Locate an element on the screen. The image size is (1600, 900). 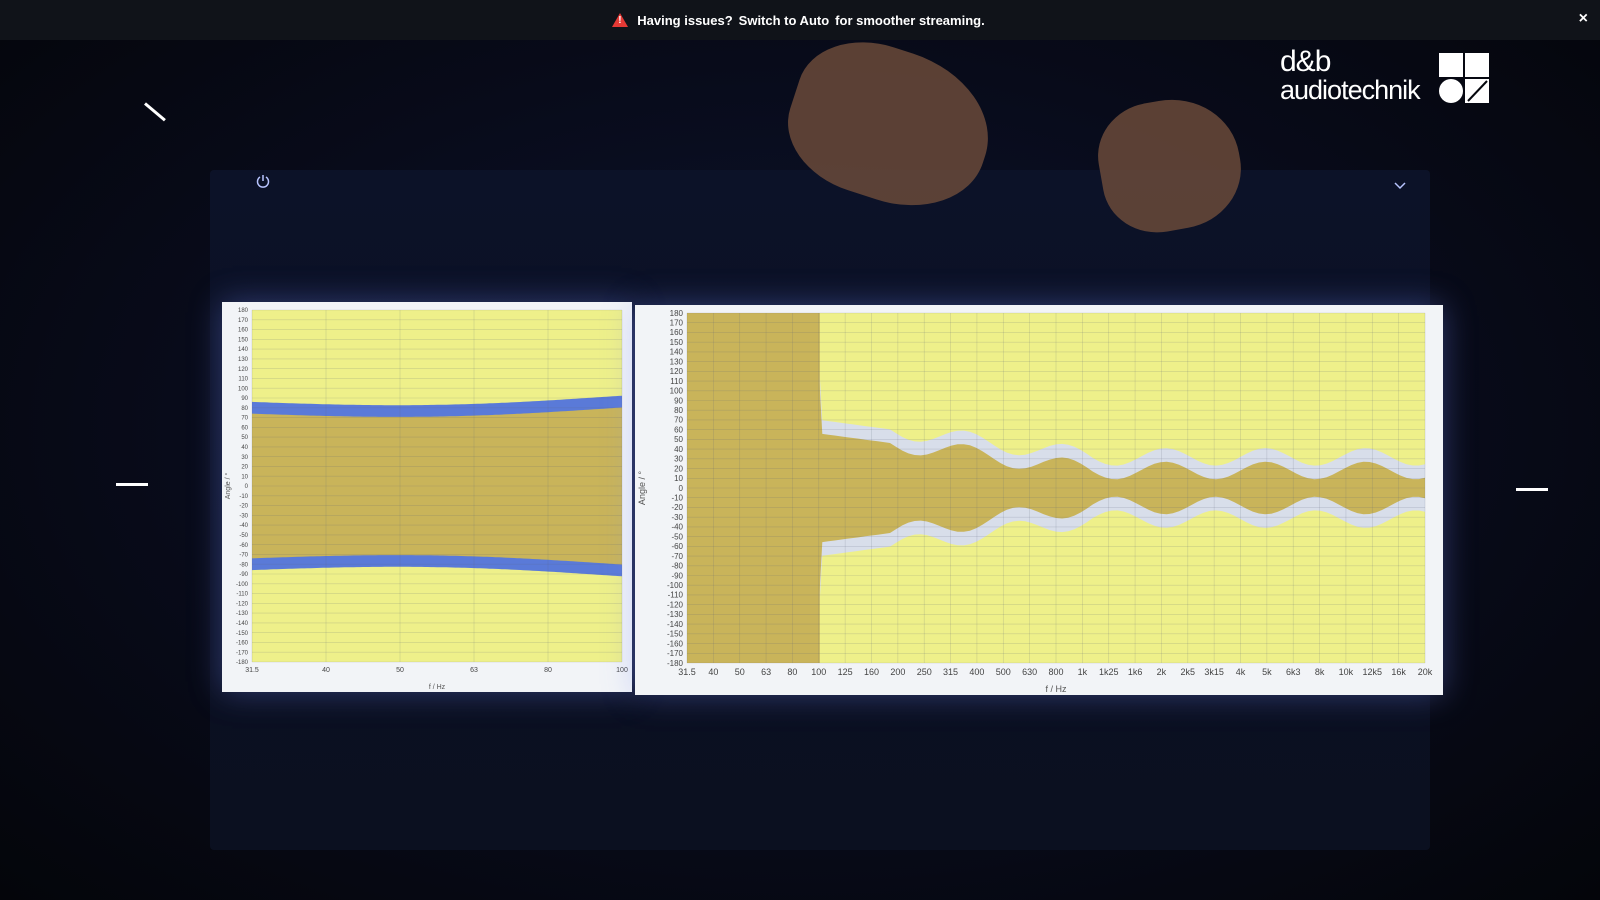
y-tick-label: -30 is located at coordinates (243, 516).